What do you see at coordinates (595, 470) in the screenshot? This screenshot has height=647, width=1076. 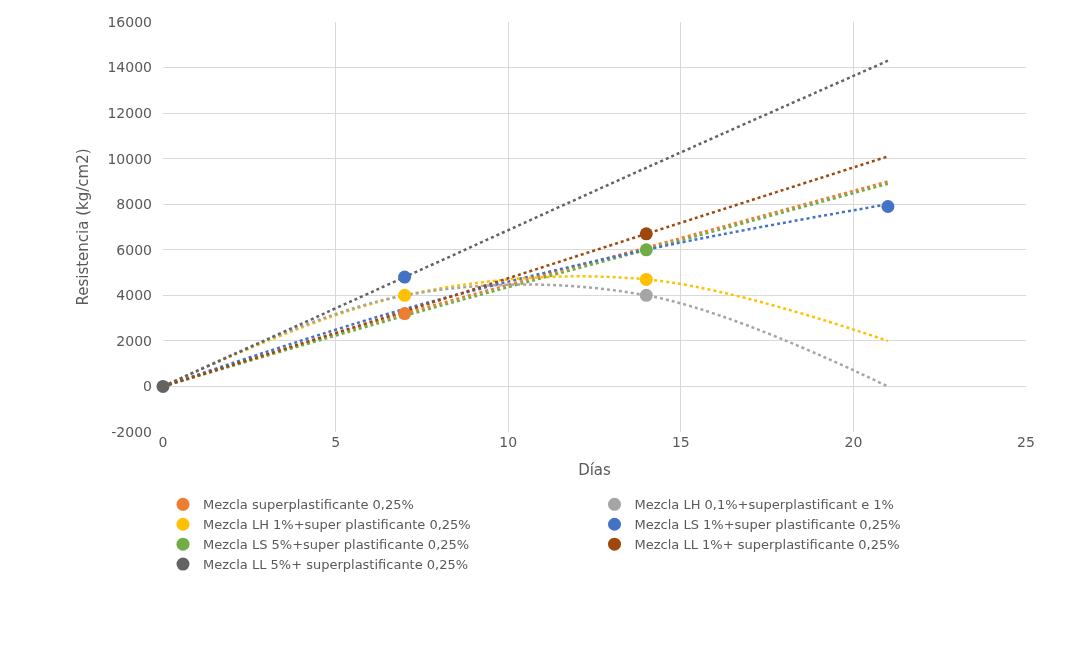 I see `x-axis-title: Días` at bounding box center [595, 470].